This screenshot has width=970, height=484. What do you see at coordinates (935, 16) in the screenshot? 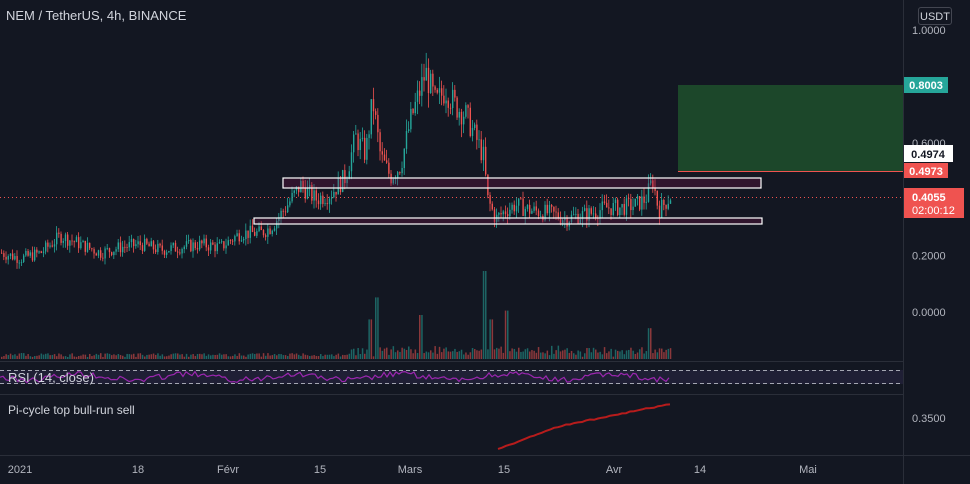
I see `currency-button: USDT` at bounding box center [935, 16].